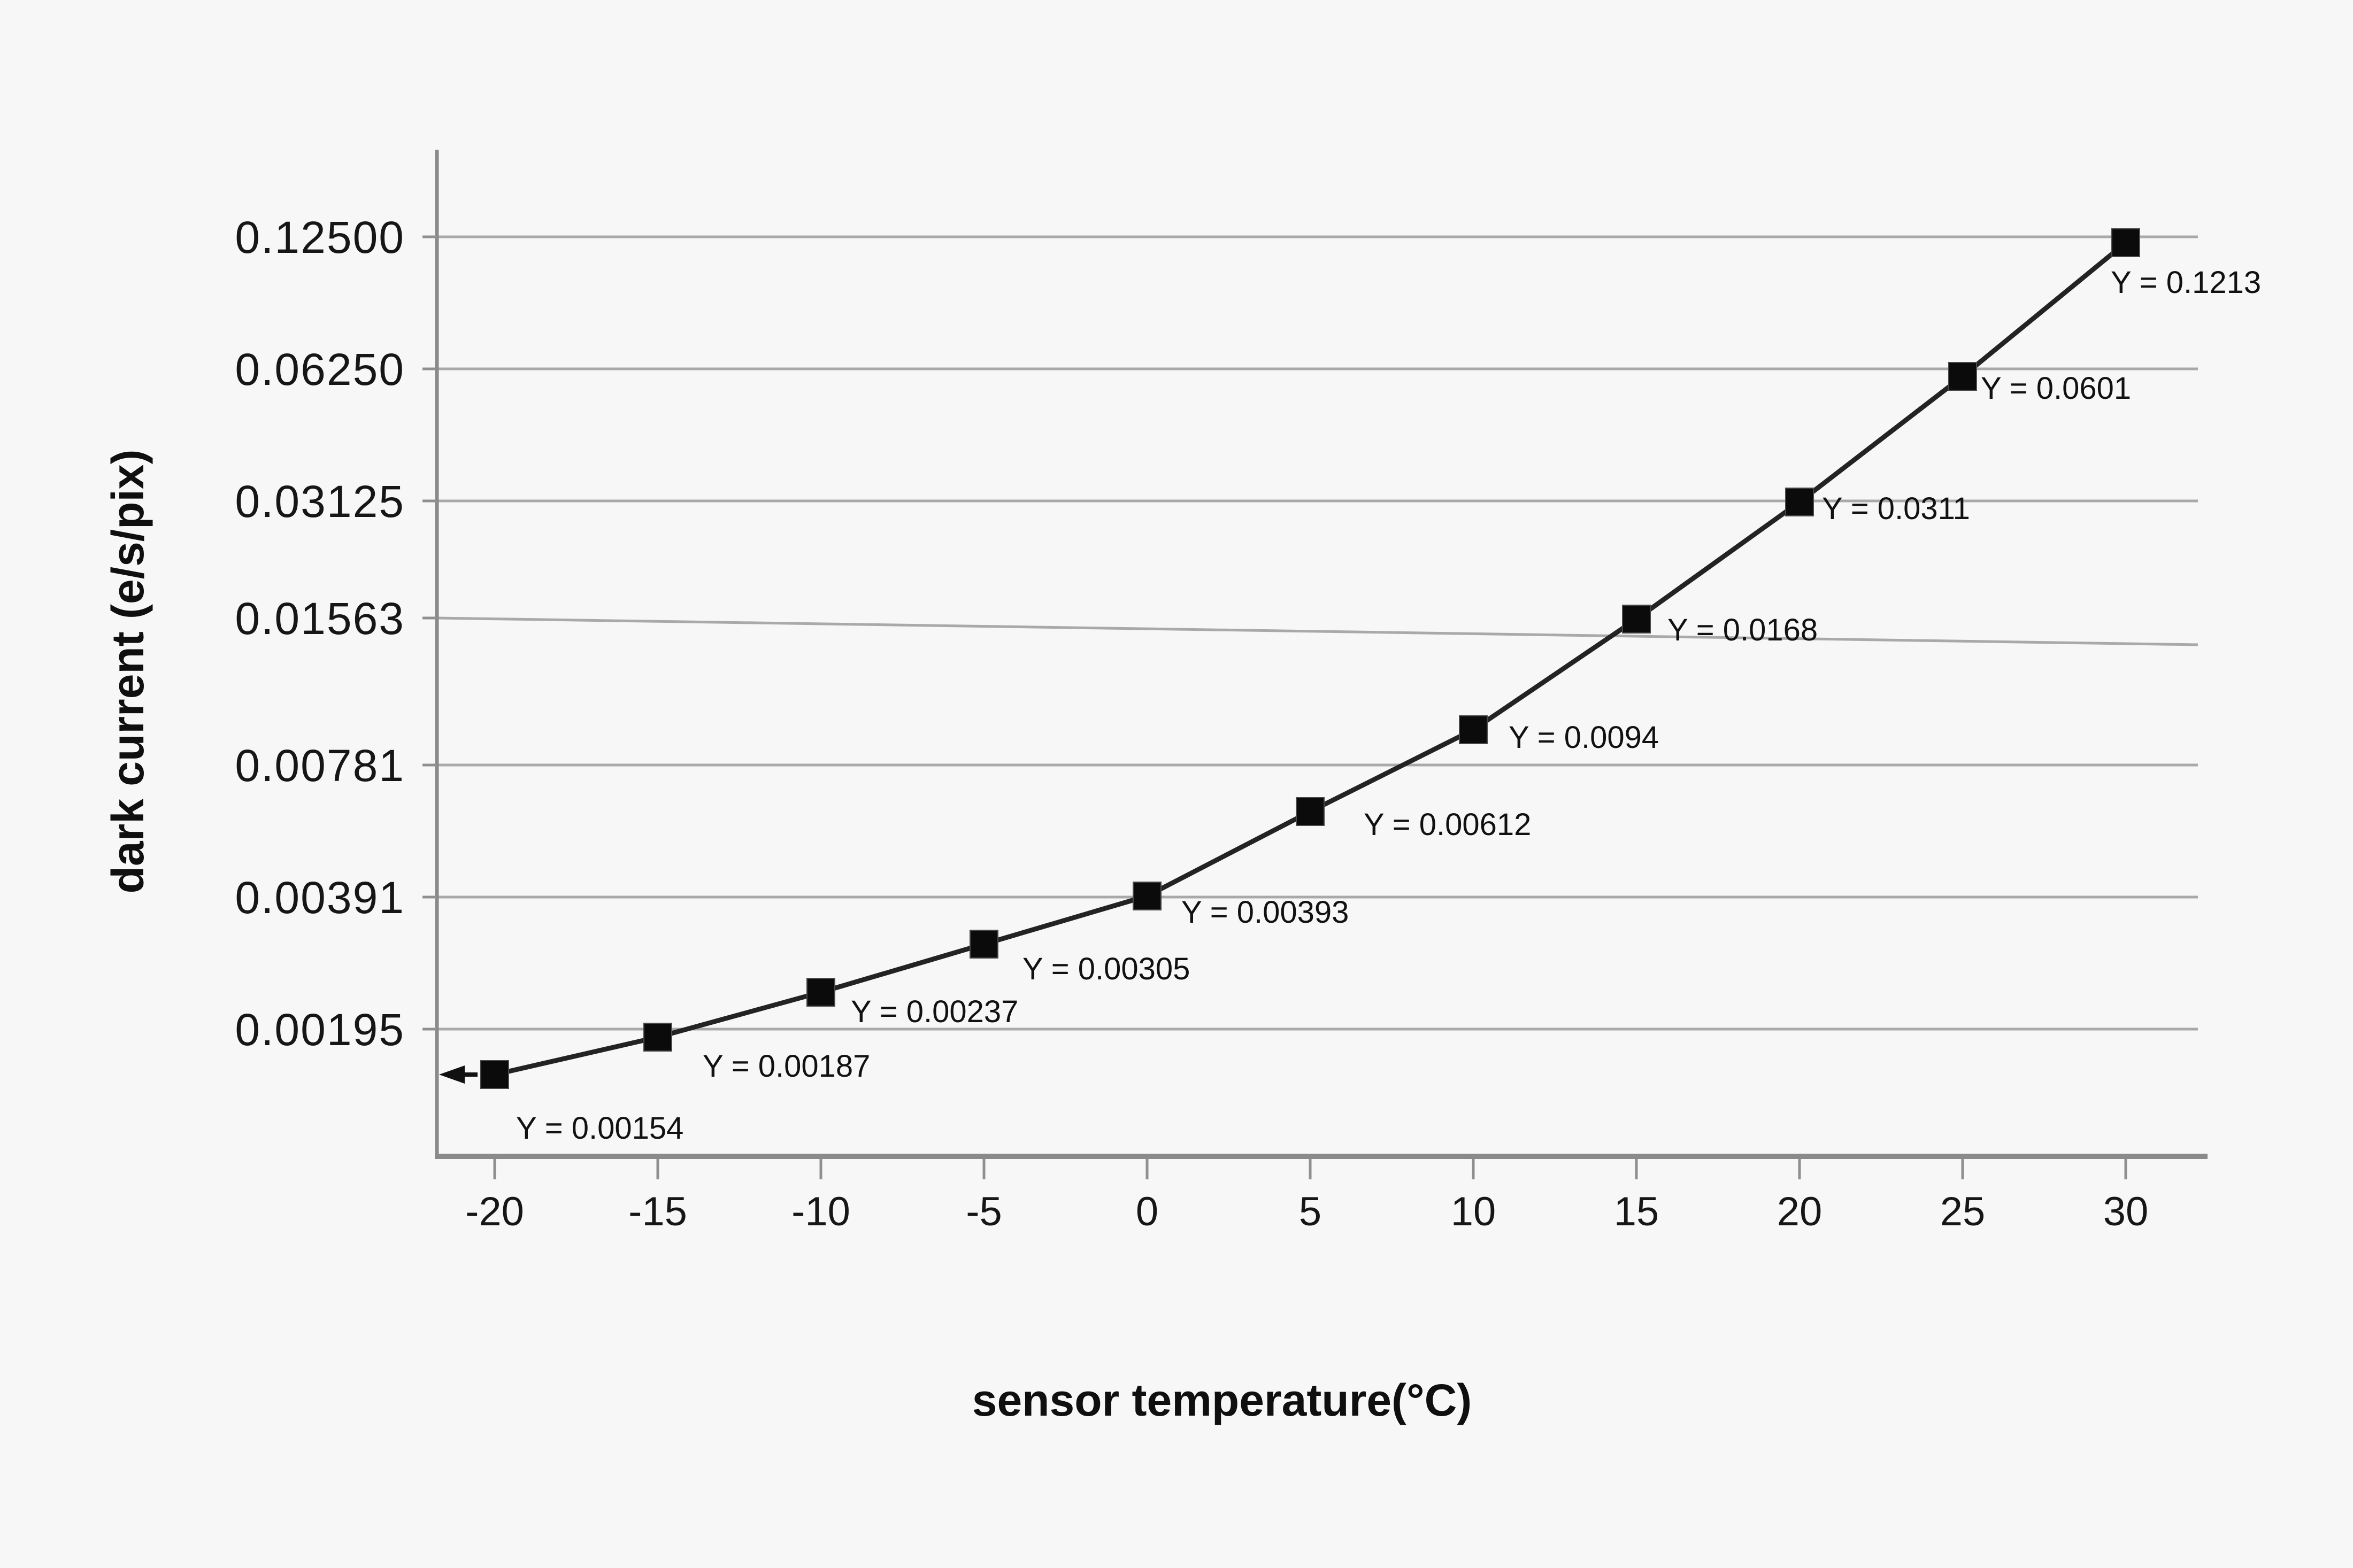 The height and width of the screenshot is (1568, 2353). I want to click on data-point-label: Y = 0.0311, so click(1896, 508).